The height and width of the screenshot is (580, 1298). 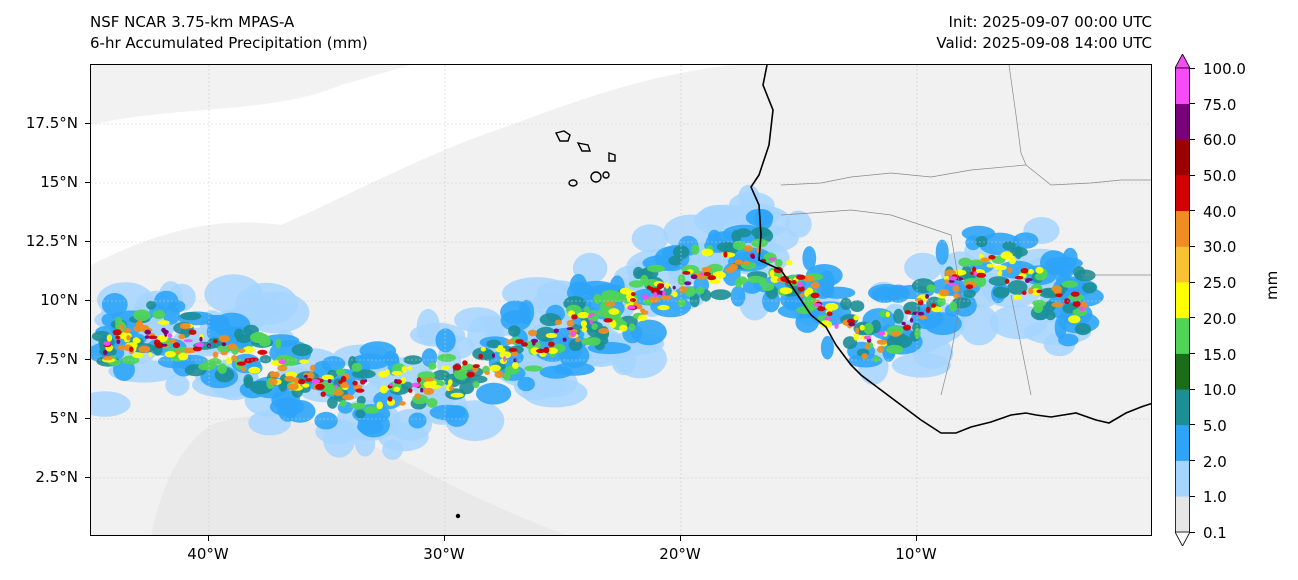 What do you see at coordinates (1224, 69) in the screenshot?
I see `colorbar-label-13: 100.0` at bounding box center [1224, 69].